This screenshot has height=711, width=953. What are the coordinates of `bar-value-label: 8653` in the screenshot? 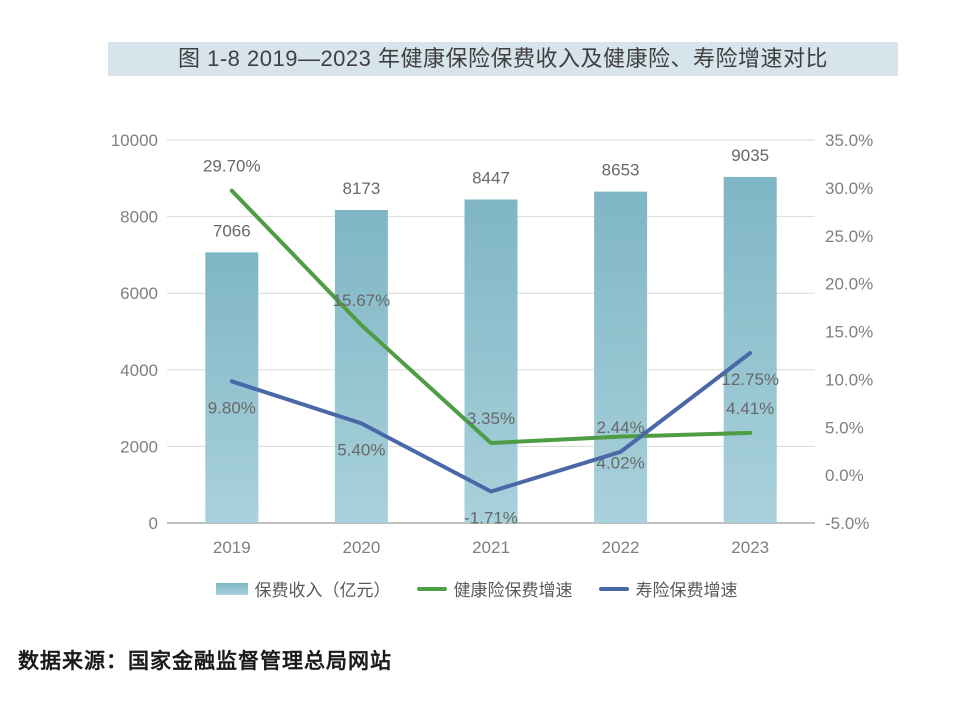 It's located at (621, 170).